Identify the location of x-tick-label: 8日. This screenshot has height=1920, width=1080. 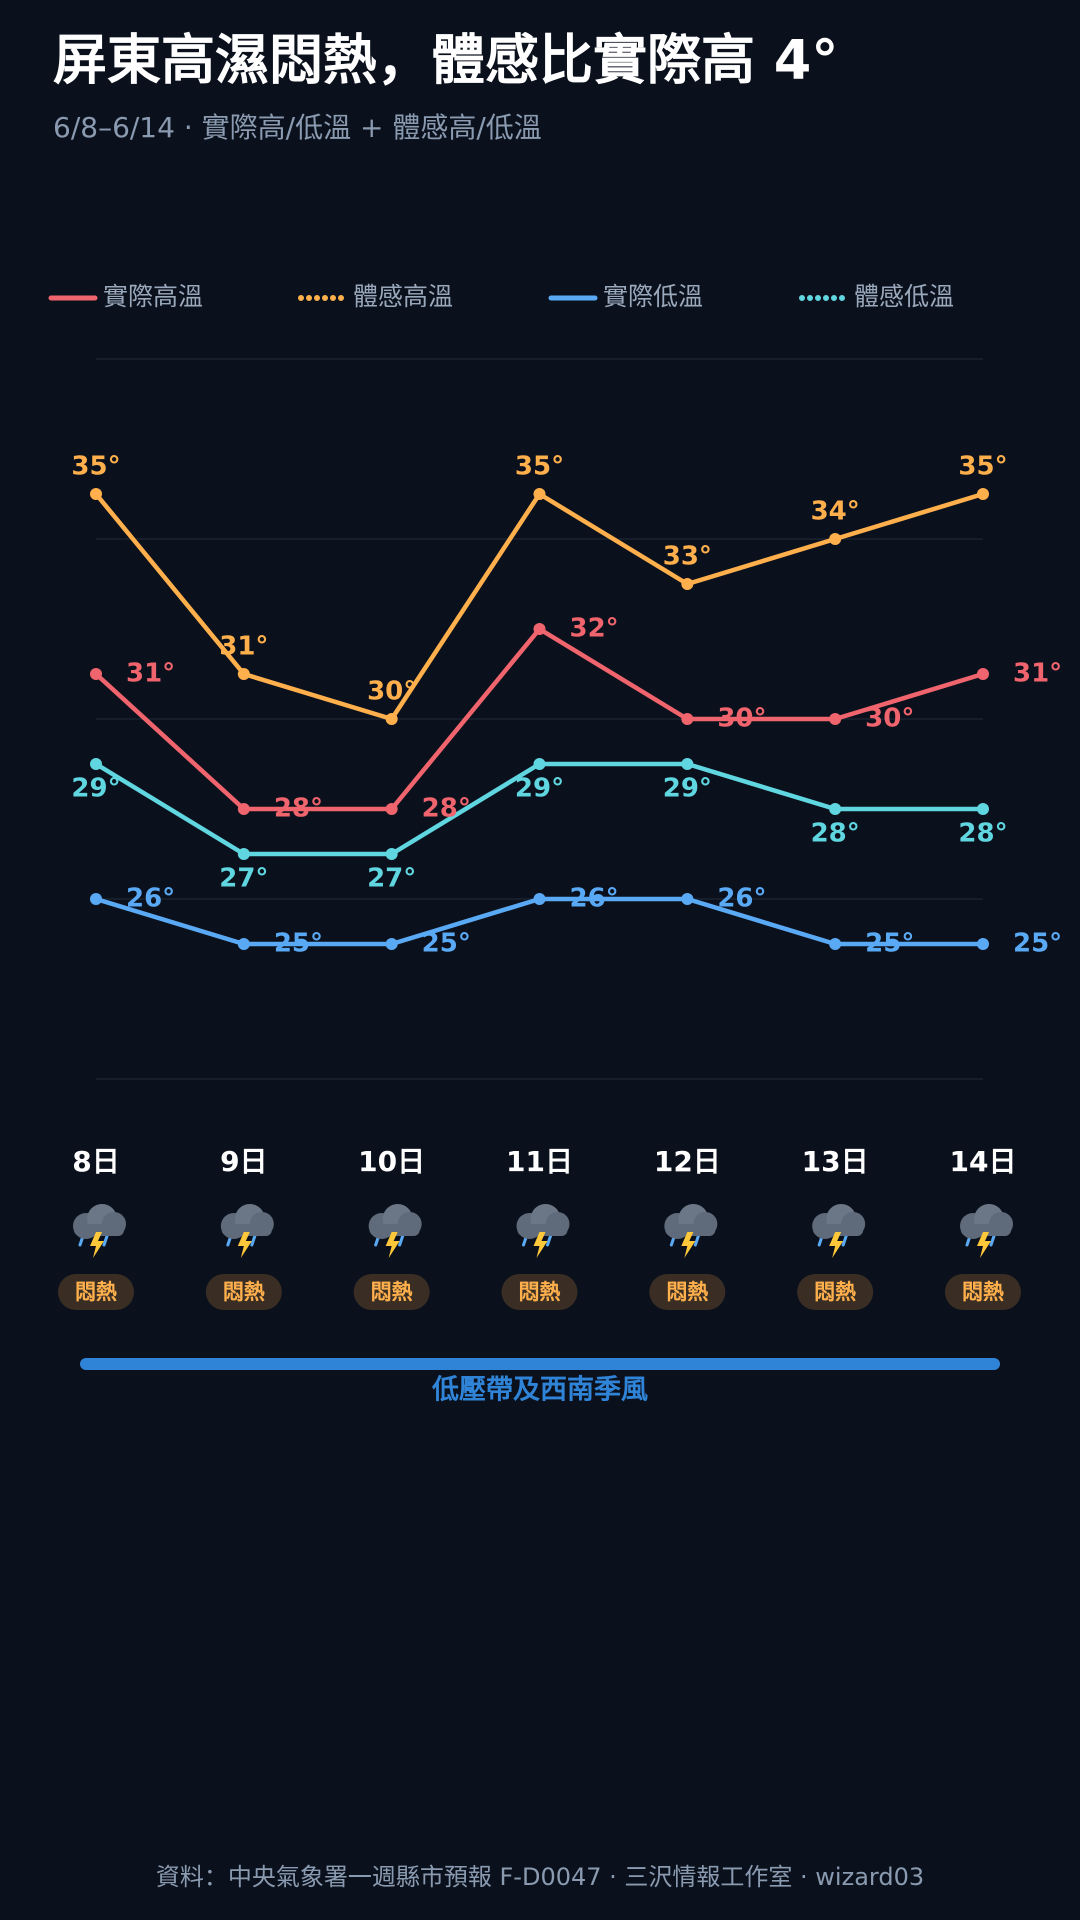
(95, 1161).